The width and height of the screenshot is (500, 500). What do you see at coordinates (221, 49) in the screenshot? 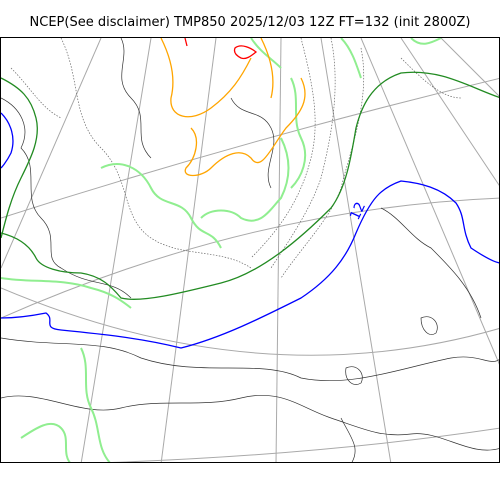
I see `isotherms-red` at bounding box center [221, 49].